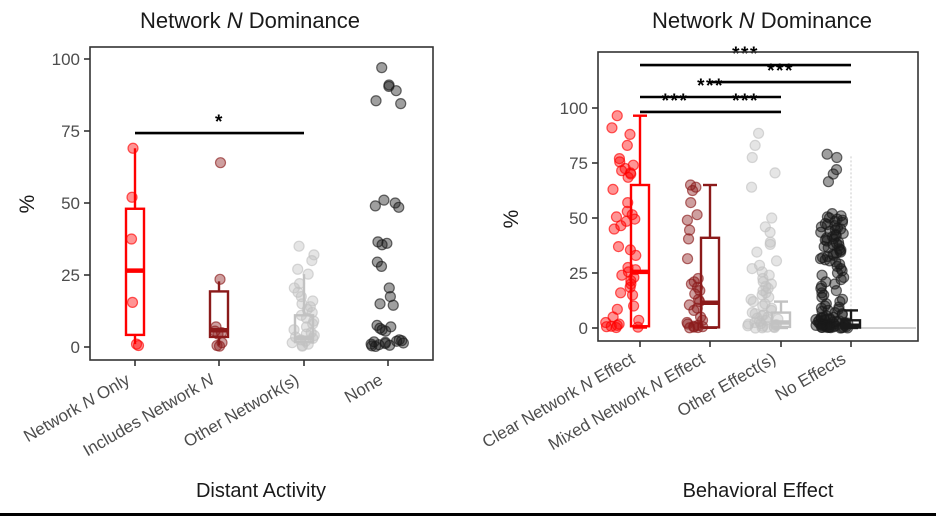 The width and height of the screenshot is (936, 520). What do you see at coordinates (511, 219) in the screenshot?
I see `right-y-axis-label: %` at bounding box center [511, 219].